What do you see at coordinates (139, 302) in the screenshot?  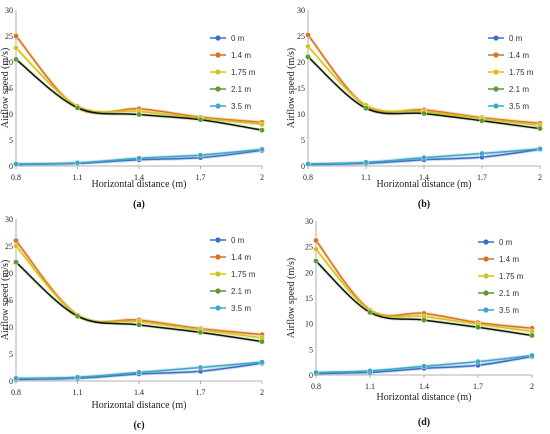 I see `series-line-2-1-m` at bounding box center [139, 302].